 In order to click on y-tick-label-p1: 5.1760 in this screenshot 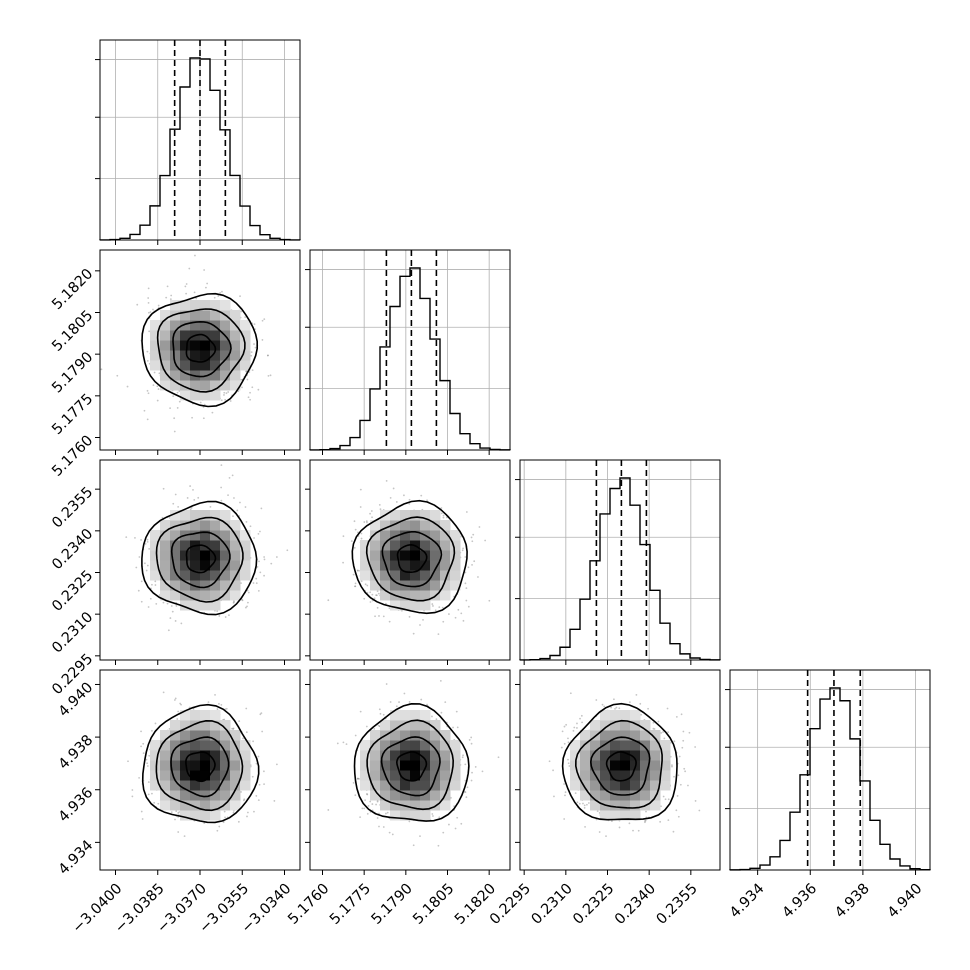, I will do `click(72, 456)`.